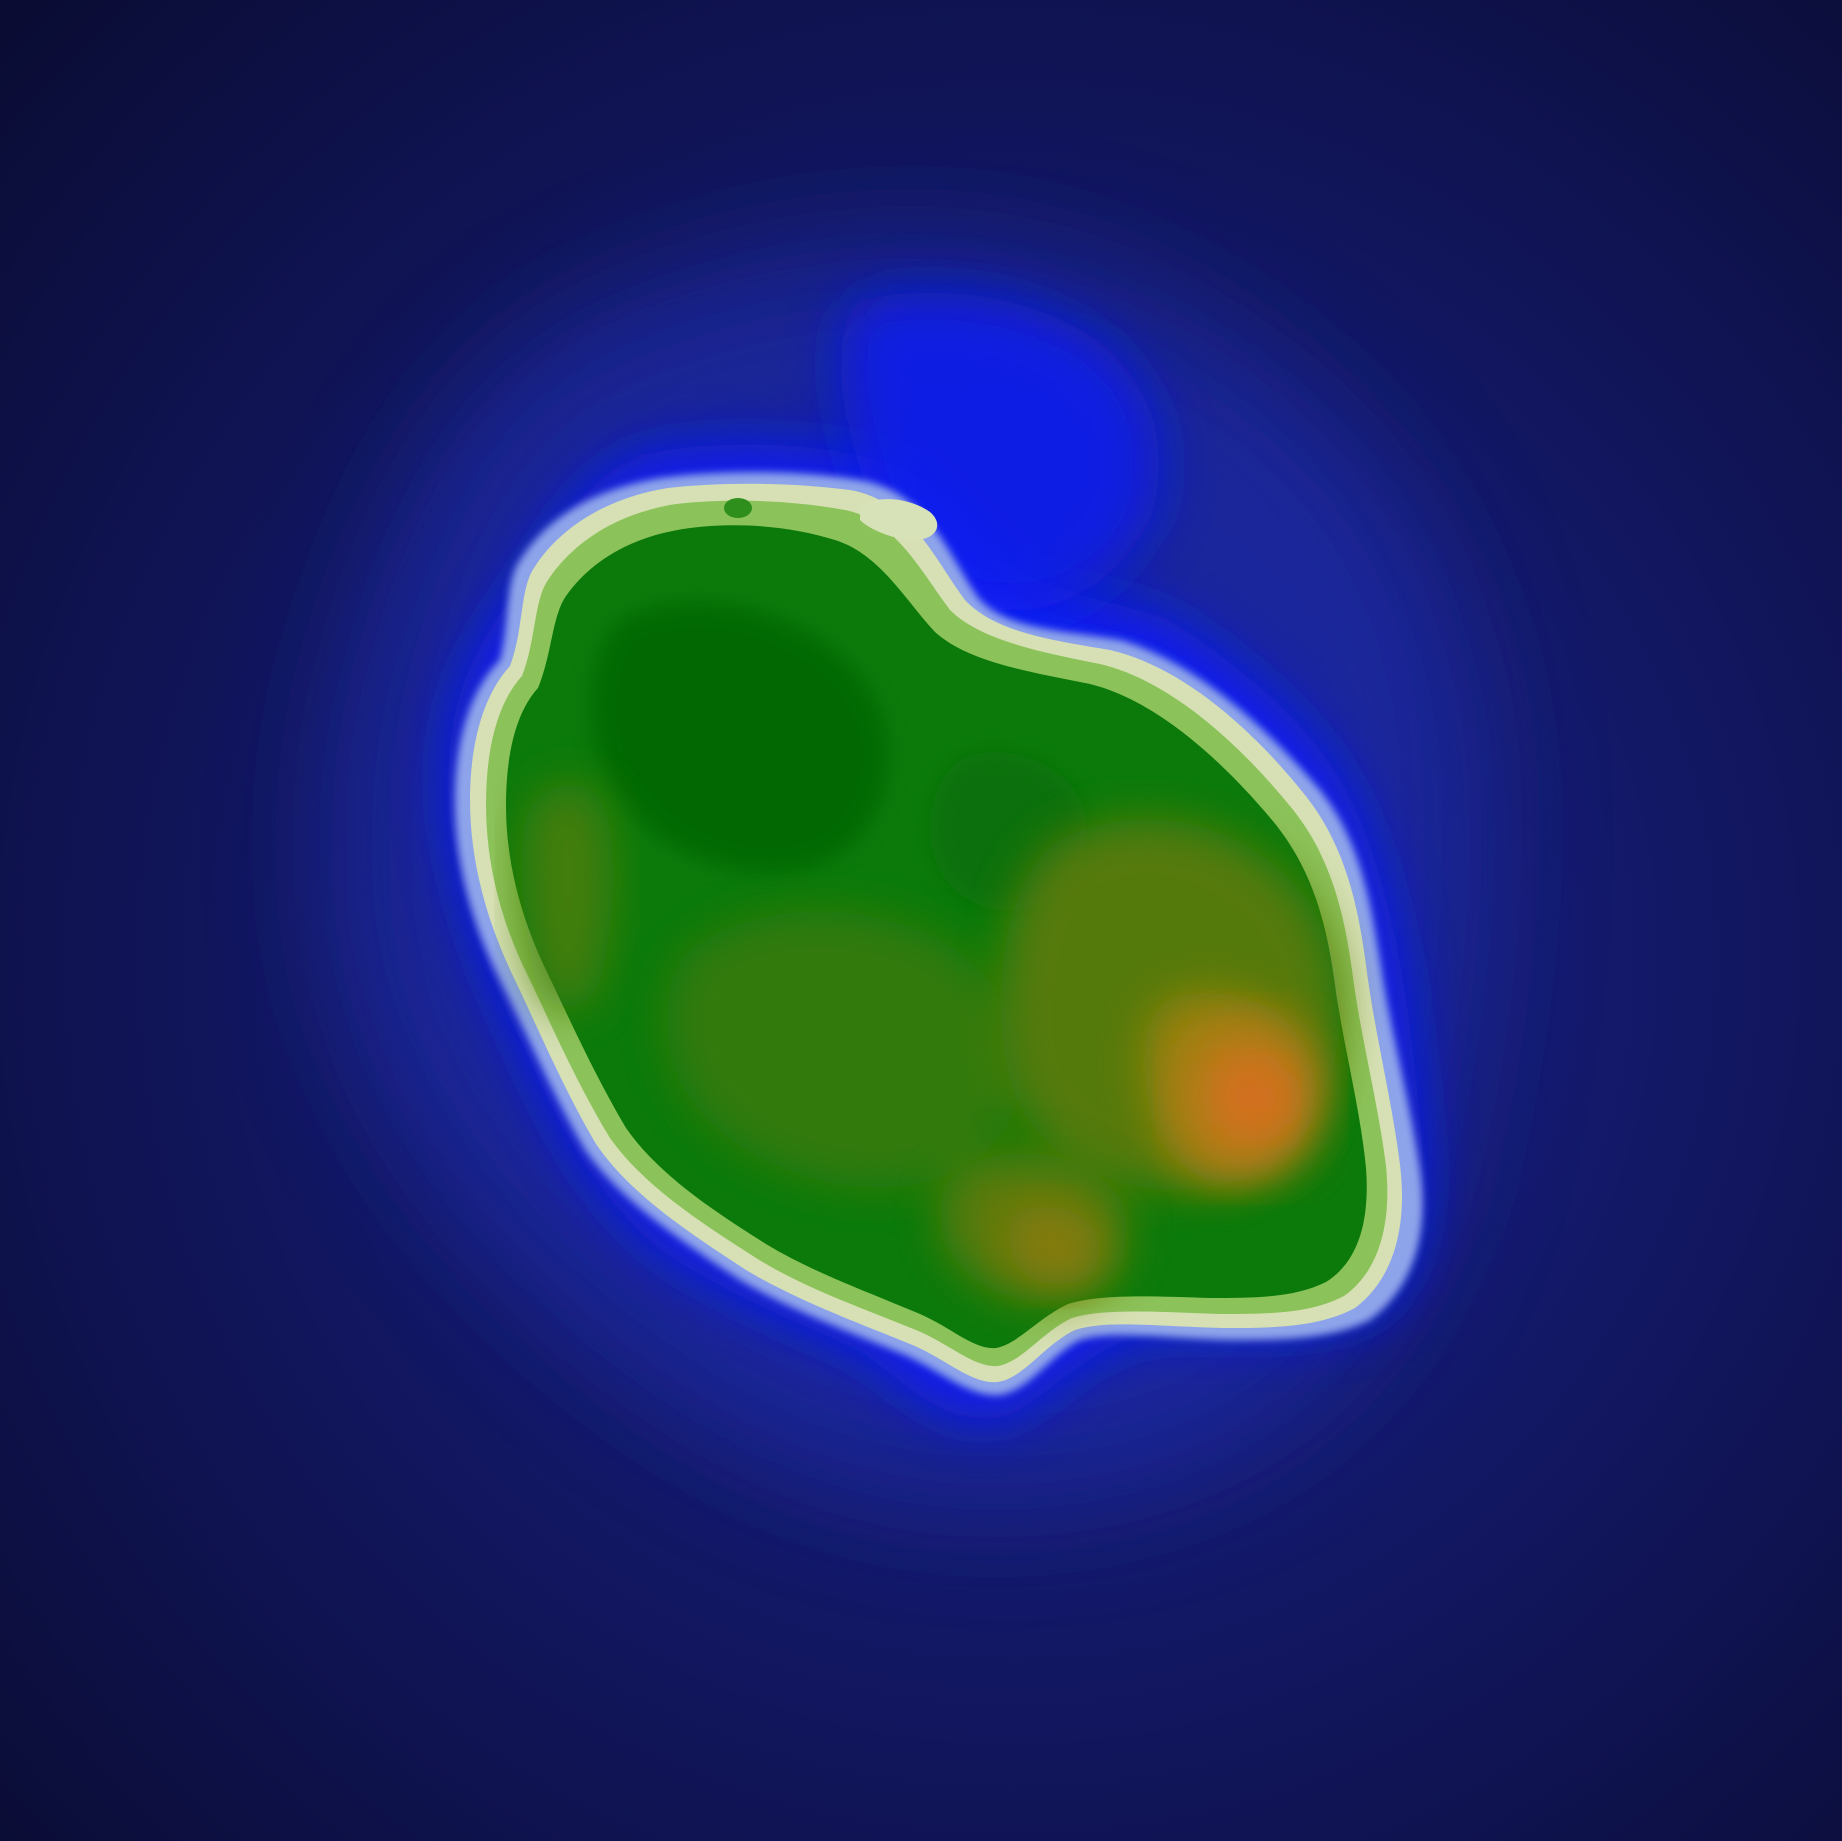  I want to click on islet, so click(738, 508).